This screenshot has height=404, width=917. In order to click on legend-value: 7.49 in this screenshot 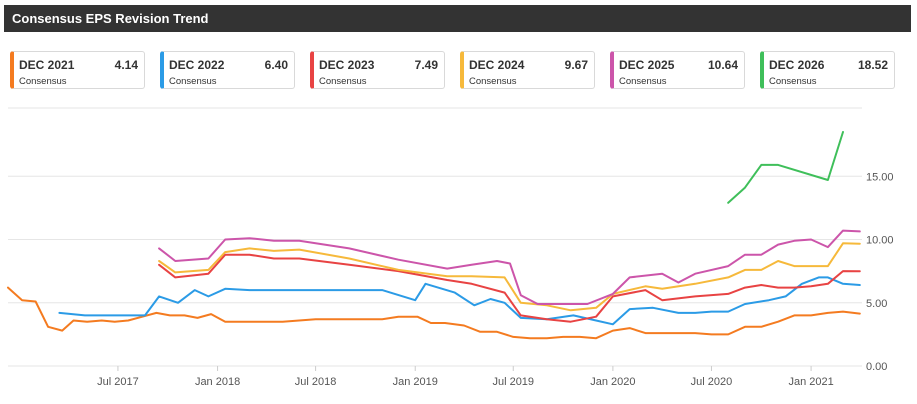, I will do `click(426, 65)`.